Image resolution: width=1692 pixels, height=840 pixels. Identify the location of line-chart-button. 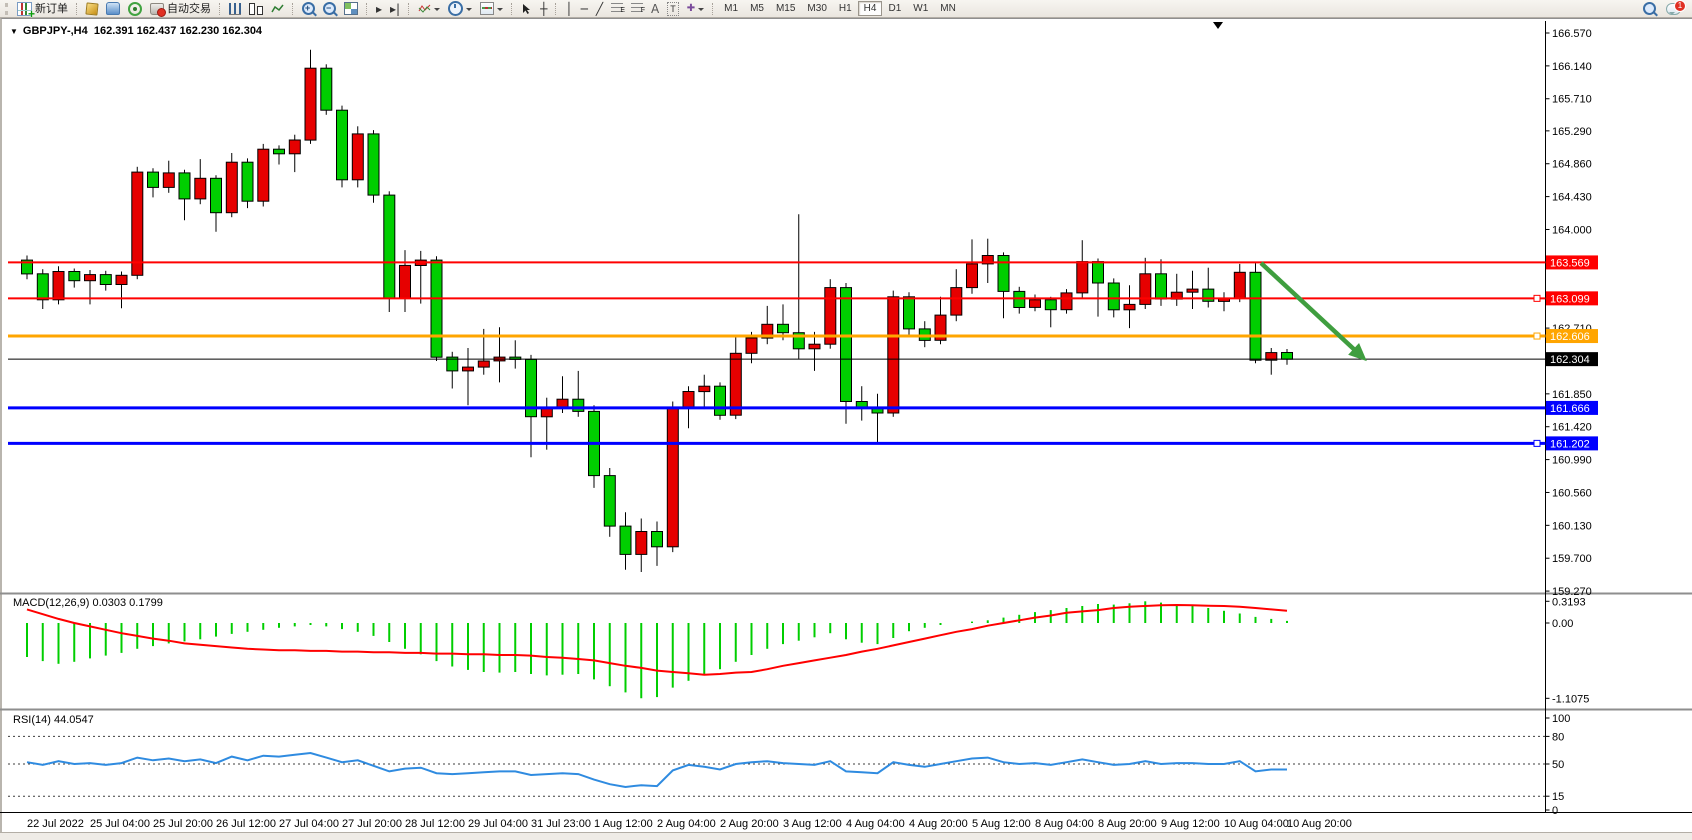
(277, 8).